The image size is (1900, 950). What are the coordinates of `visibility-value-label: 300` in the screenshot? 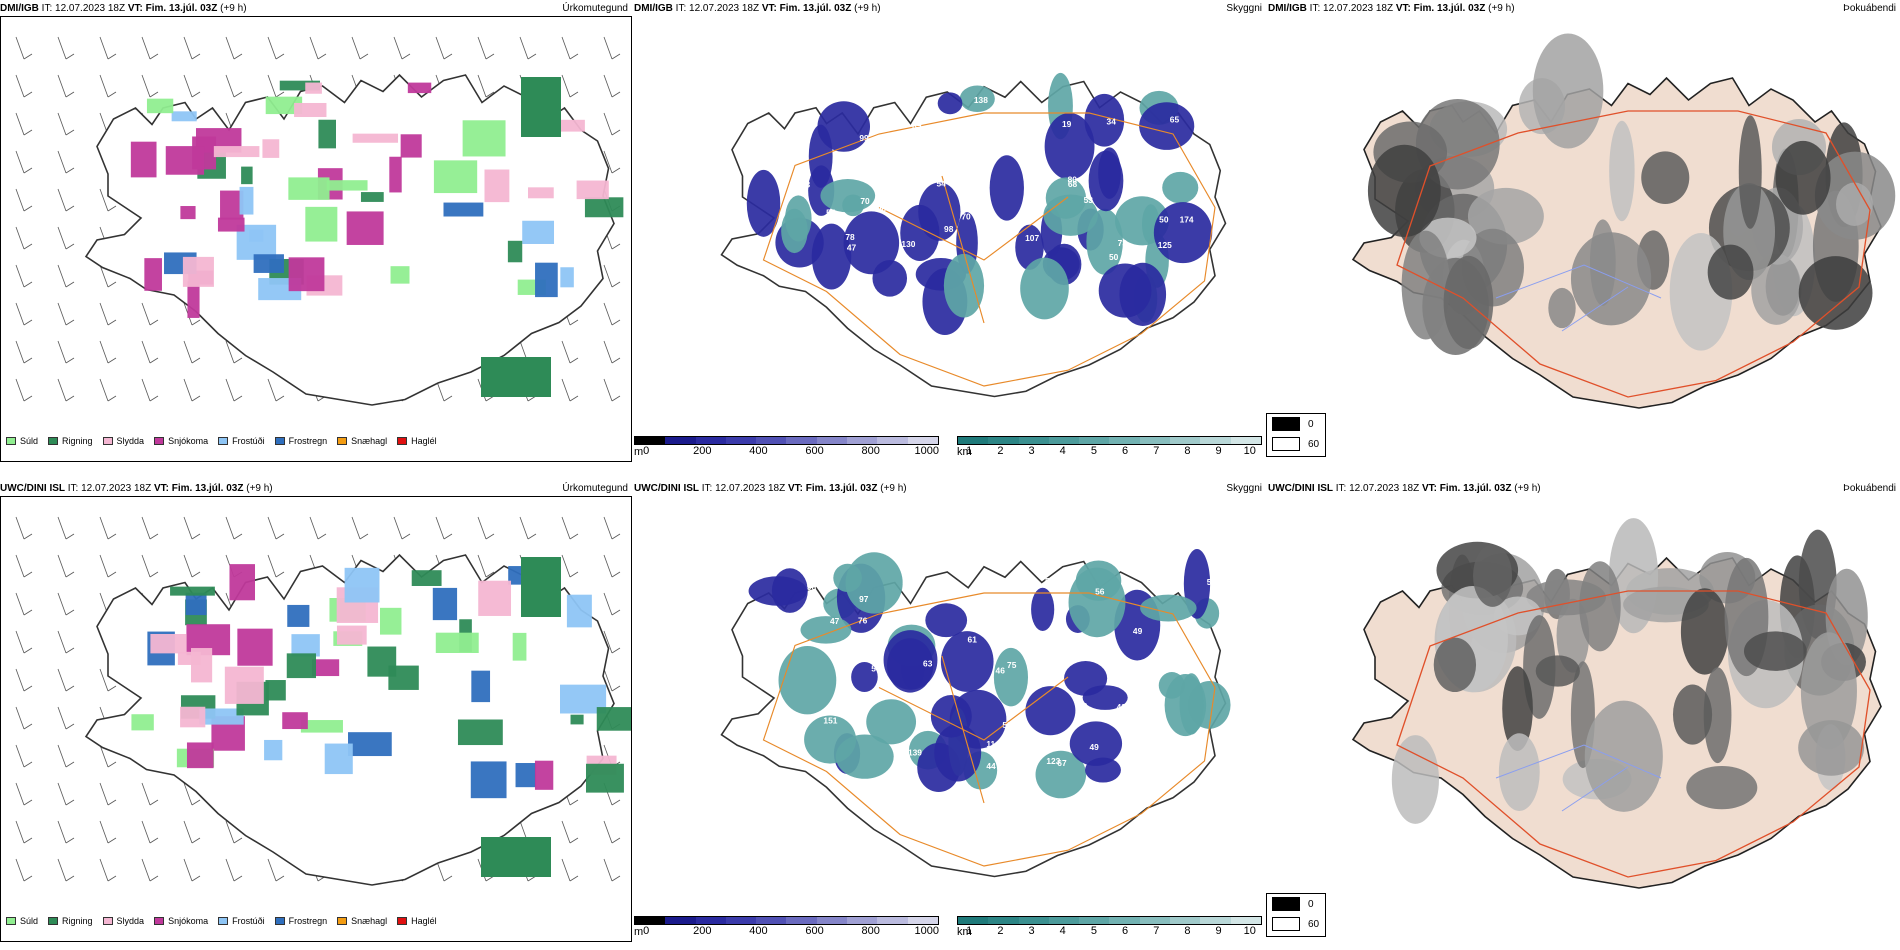 It's located at (914, 150).